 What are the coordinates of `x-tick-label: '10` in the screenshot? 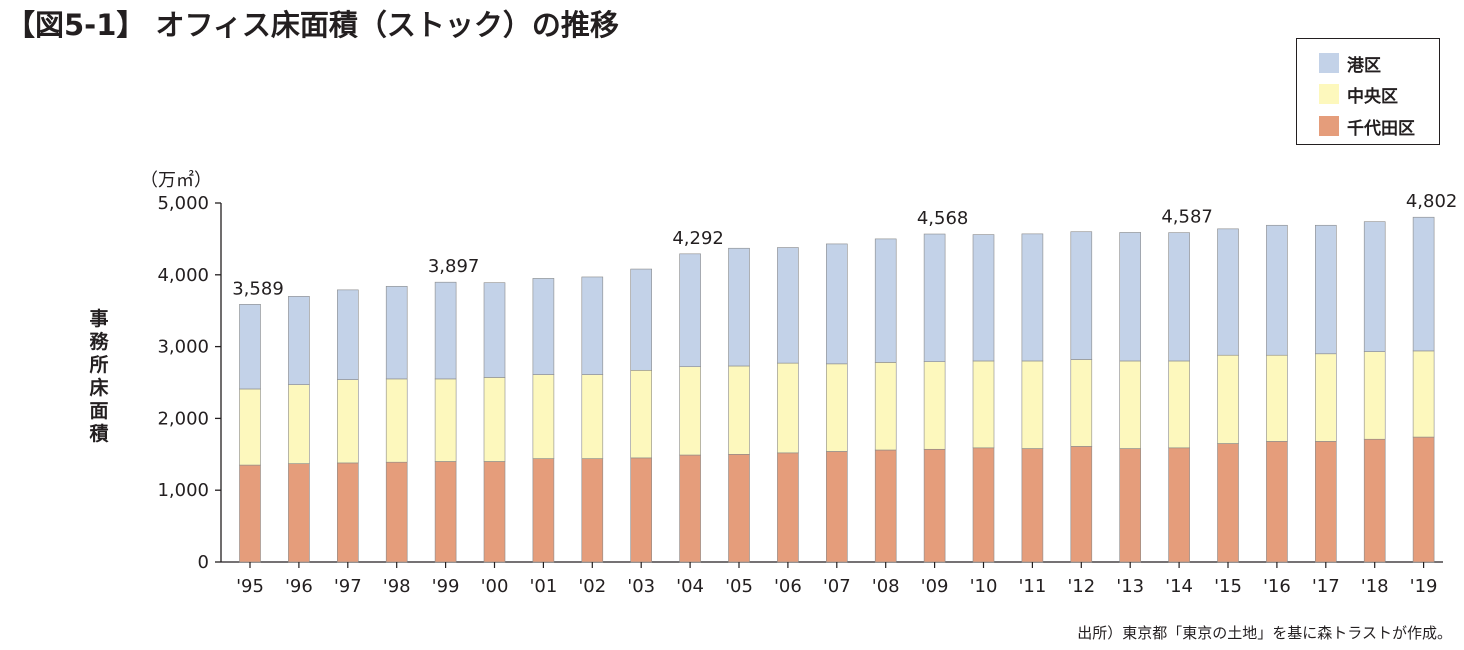 It's located at (984, 586).